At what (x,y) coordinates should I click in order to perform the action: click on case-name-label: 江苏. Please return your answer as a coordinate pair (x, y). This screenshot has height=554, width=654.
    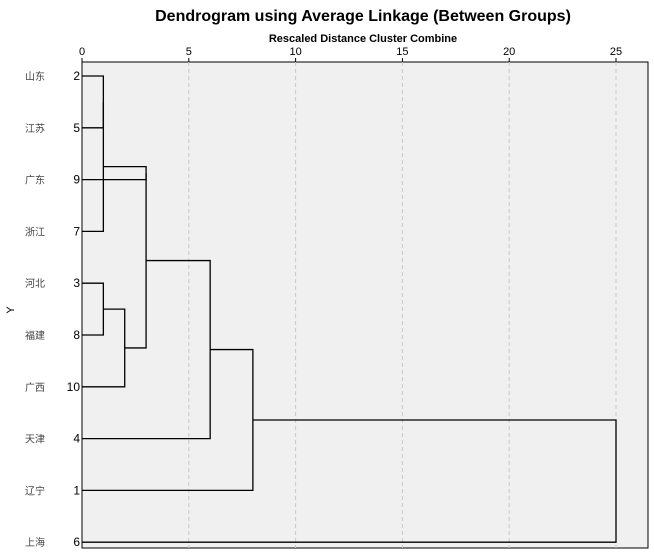
    Looking at the image, I should click on (35, 128).